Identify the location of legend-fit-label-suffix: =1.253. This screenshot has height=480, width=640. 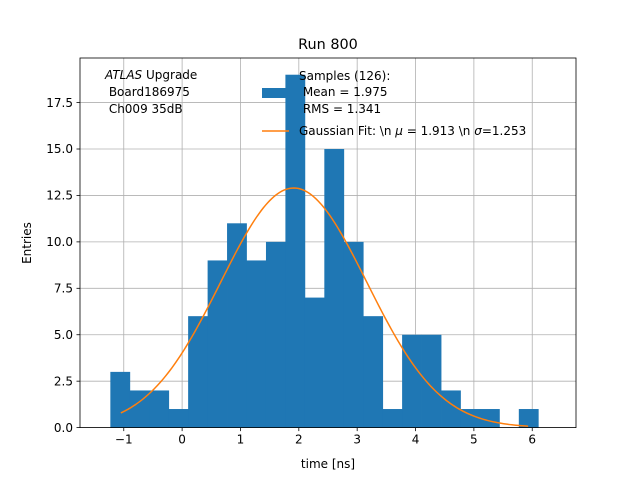
(504, 131).